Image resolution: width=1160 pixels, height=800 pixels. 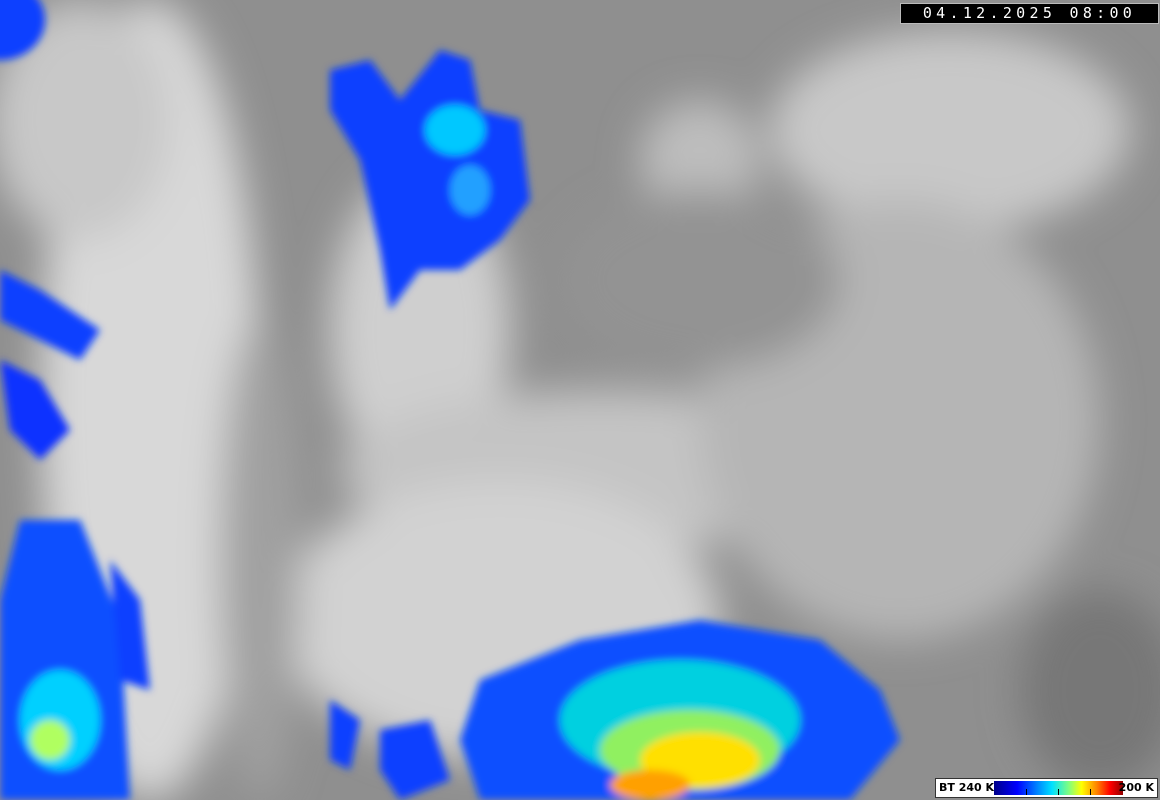 What do you see at coordinates (1058, 788) in the screenshot?
I see `legend-color-bar` at bounding box center [1058, 788].